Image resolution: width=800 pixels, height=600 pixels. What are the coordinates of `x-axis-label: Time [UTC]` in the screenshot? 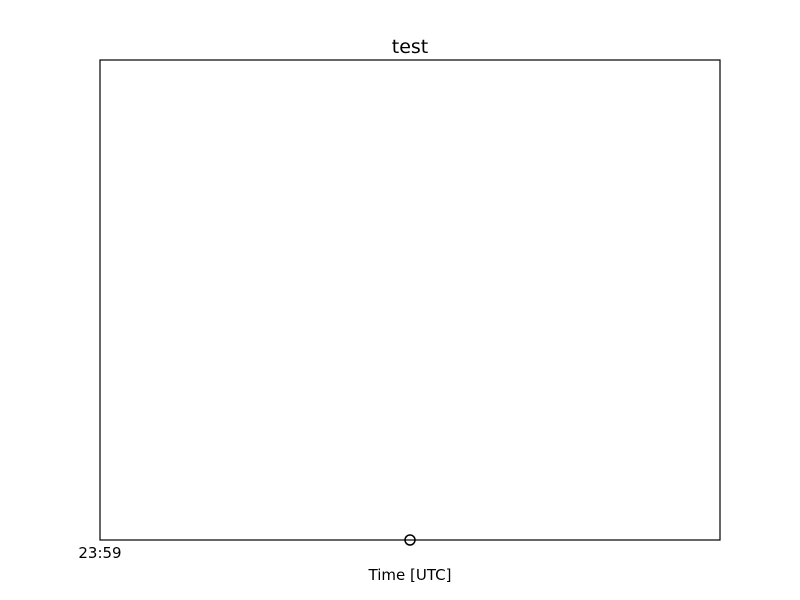 It's located at (410, 575).